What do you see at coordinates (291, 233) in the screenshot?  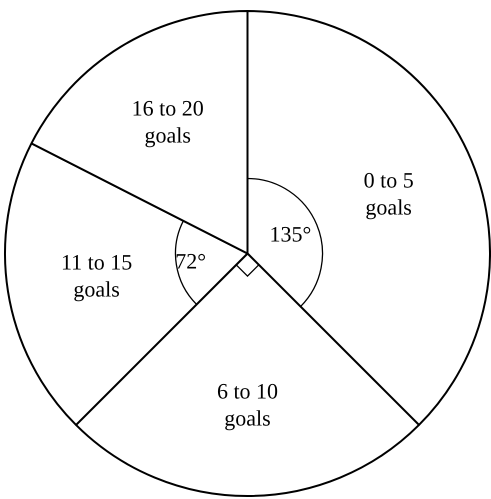 I see `data-label: 135°` at bounding box center [291, 233].